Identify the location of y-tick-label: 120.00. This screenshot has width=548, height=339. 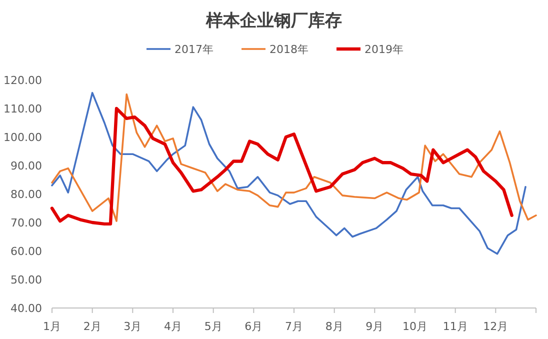
(23, 80).